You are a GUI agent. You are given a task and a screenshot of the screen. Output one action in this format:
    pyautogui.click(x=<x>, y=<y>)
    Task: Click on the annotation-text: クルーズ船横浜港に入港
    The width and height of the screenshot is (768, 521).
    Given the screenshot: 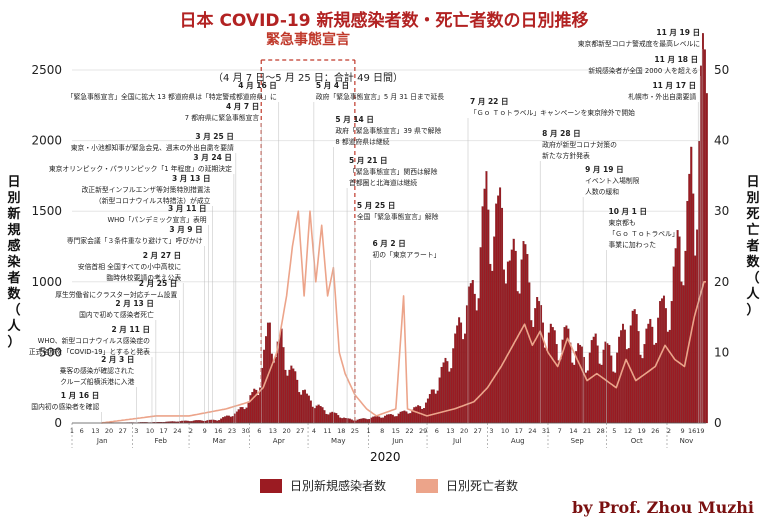 What is the action you would take?
    pyautogui.click(x=97, y=381)
    